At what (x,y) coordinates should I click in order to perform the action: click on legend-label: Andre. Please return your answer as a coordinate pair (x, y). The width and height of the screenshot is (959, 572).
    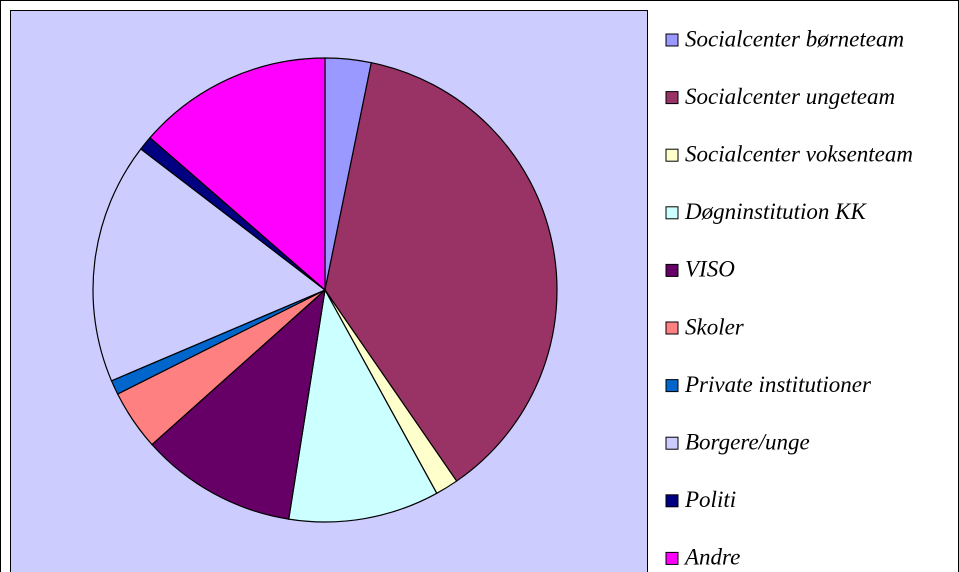
    Looking at the image, I should click on (711, 557).